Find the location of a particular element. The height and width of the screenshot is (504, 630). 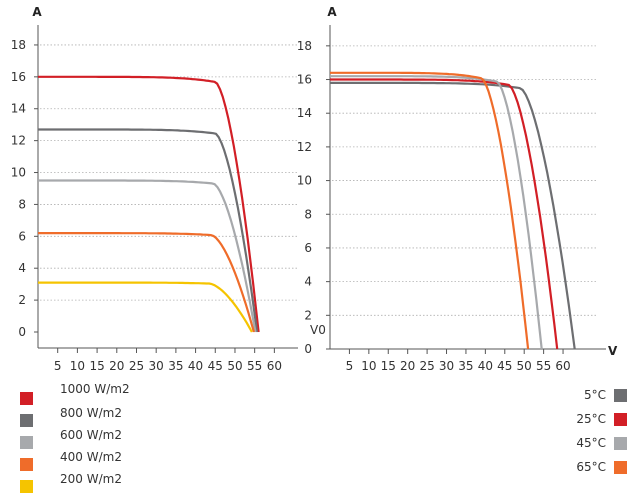

legend-label-800: 800 W/m2 is located at coordinates (91, 413).